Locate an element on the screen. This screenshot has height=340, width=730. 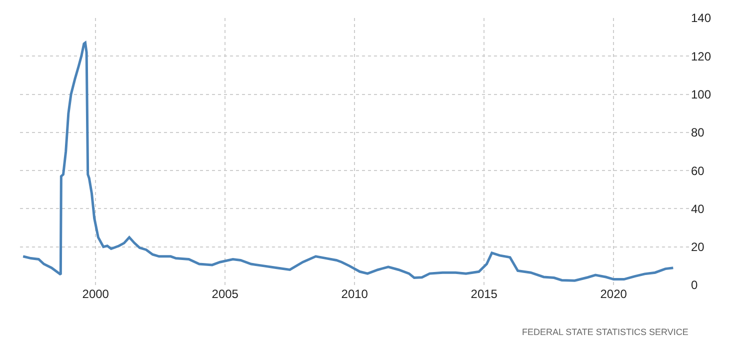
text: FEDERAL STATE STATISTICS SERVICE is located at coordinates (605, 332).